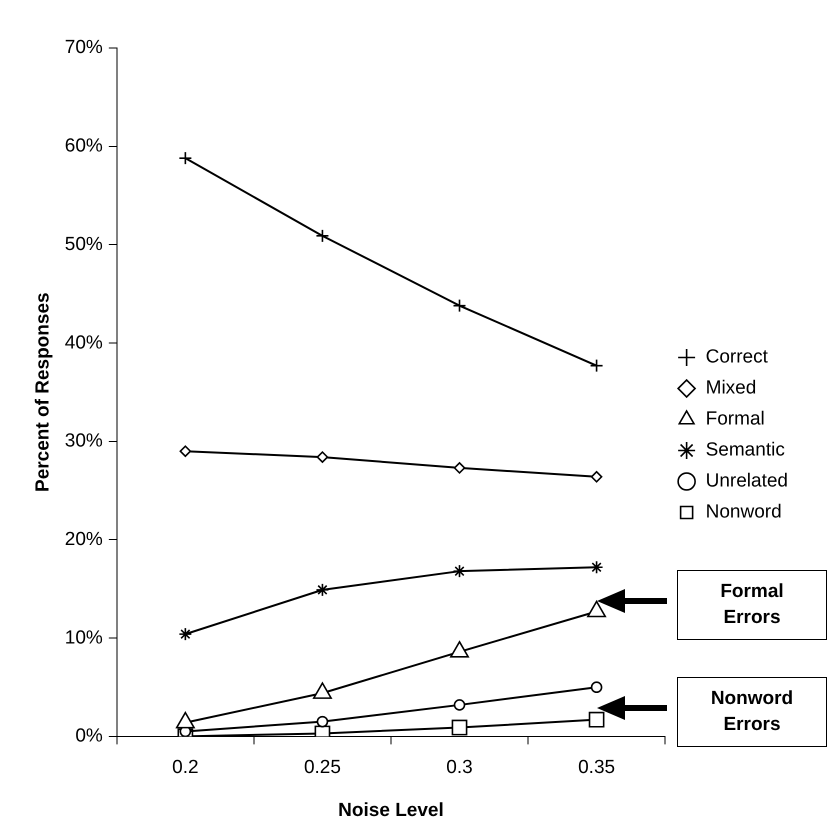 This screenshot has width=830, height=822. Describe the element at coordinates (83, 343) in the screenshot. I see `y-tick-label: 40%` at that location.